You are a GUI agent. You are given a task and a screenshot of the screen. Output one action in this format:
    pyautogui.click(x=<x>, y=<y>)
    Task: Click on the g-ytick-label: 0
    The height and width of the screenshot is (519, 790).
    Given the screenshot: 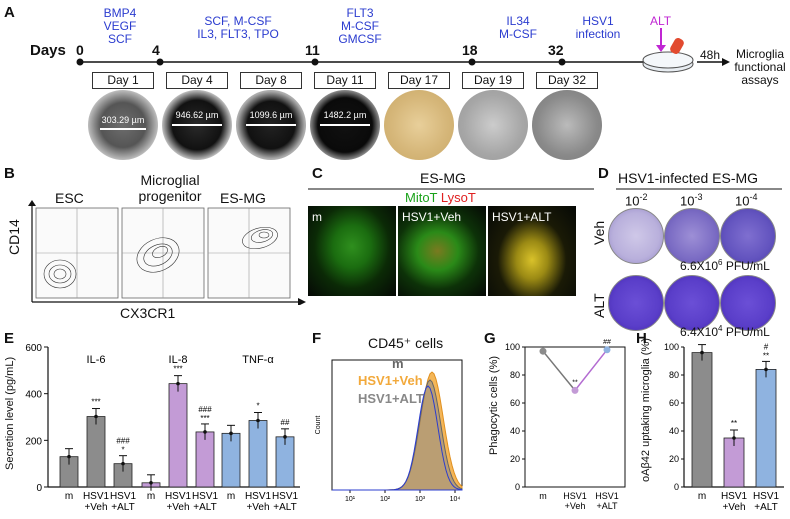 What is the action you would take?
    pyautogui.click(x=517, y=487)
    